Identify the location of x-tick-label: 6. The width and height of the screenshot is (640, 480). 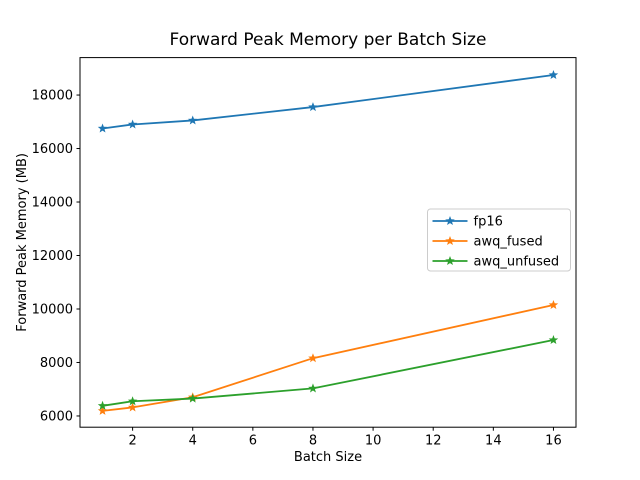
(253, 441).